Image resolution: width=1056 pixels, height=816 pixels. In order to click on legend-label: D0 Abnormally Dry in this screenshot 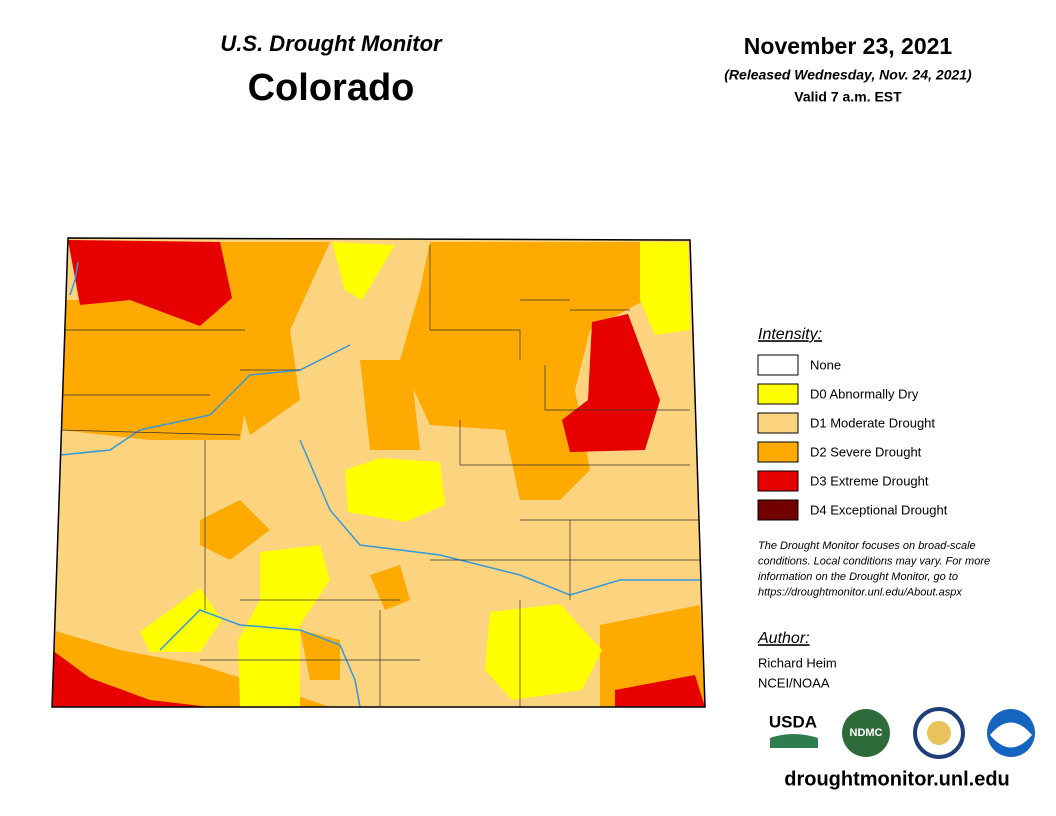, I will do `click(864, 393)`.